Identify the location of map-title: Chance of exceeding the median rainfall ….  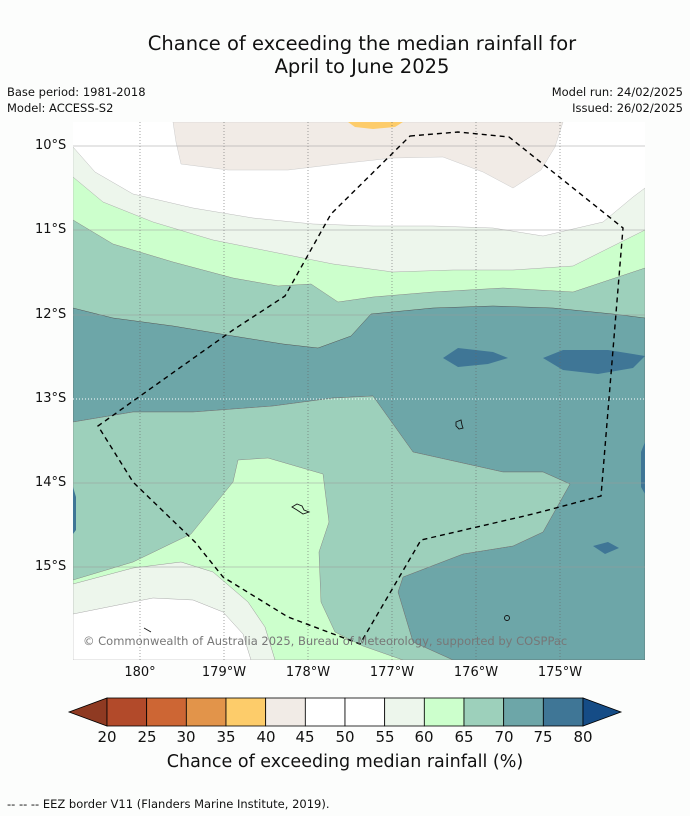
(345, 55).